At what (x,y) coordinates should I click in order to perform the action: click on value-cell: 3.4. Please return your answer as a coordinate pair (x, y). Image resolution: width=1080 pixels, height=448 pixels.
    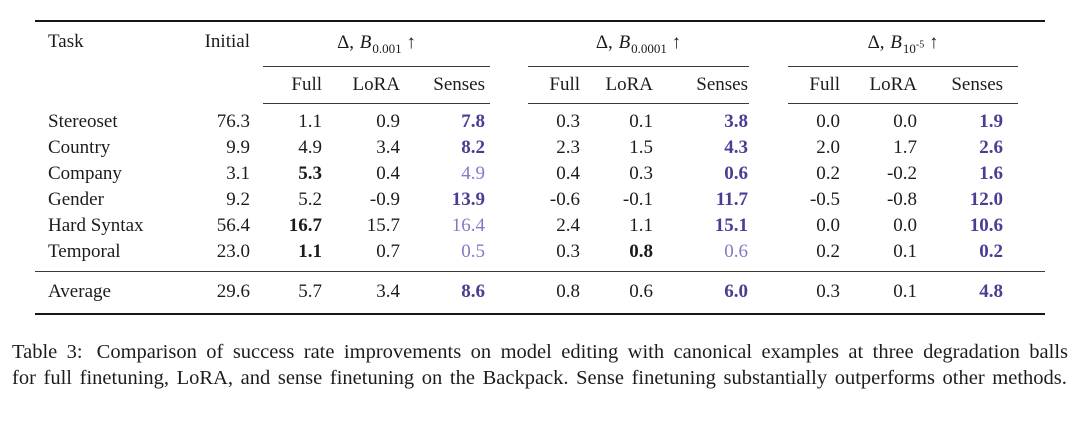
    Looking at the image, I should click on (361, 292).